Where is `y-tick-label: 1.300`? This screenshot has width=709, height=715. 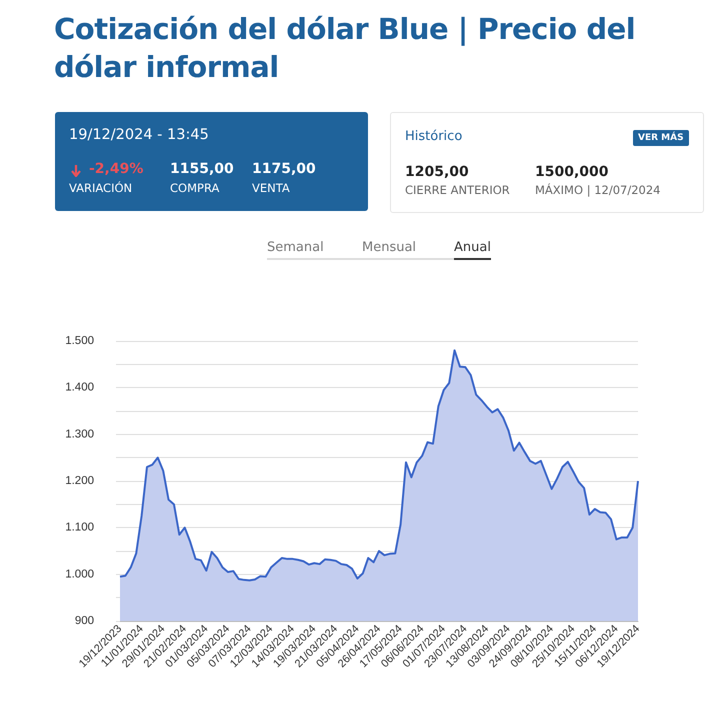 y-tick-label: 1.300 is located at coordinates (79, 434).